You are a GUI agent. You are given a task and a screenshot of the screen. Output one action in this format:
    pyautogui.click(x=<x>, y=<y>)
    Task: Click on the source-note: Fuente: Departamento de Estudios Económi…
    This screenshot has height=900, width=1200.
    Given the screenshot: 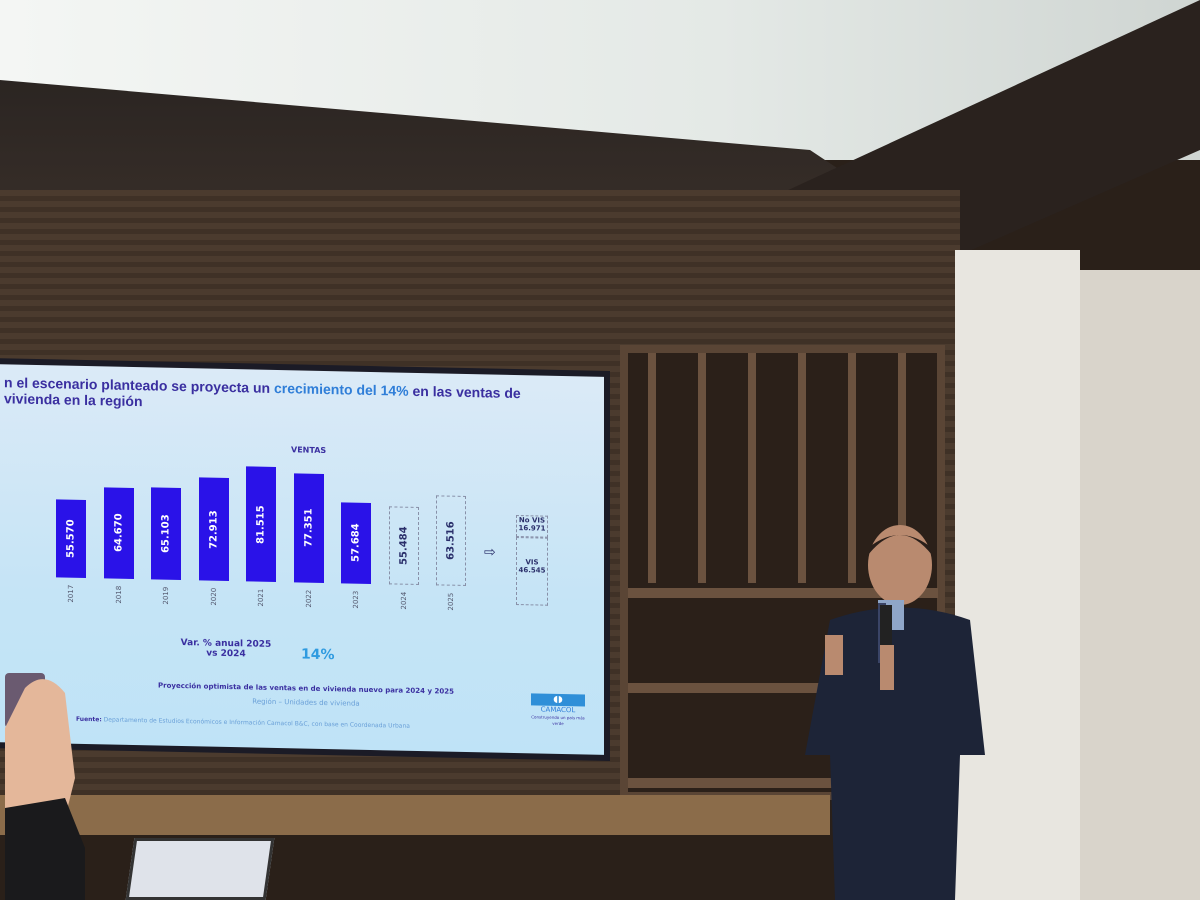 What is the action you would take?
    pyautogui.click(x=243, y=722)
    